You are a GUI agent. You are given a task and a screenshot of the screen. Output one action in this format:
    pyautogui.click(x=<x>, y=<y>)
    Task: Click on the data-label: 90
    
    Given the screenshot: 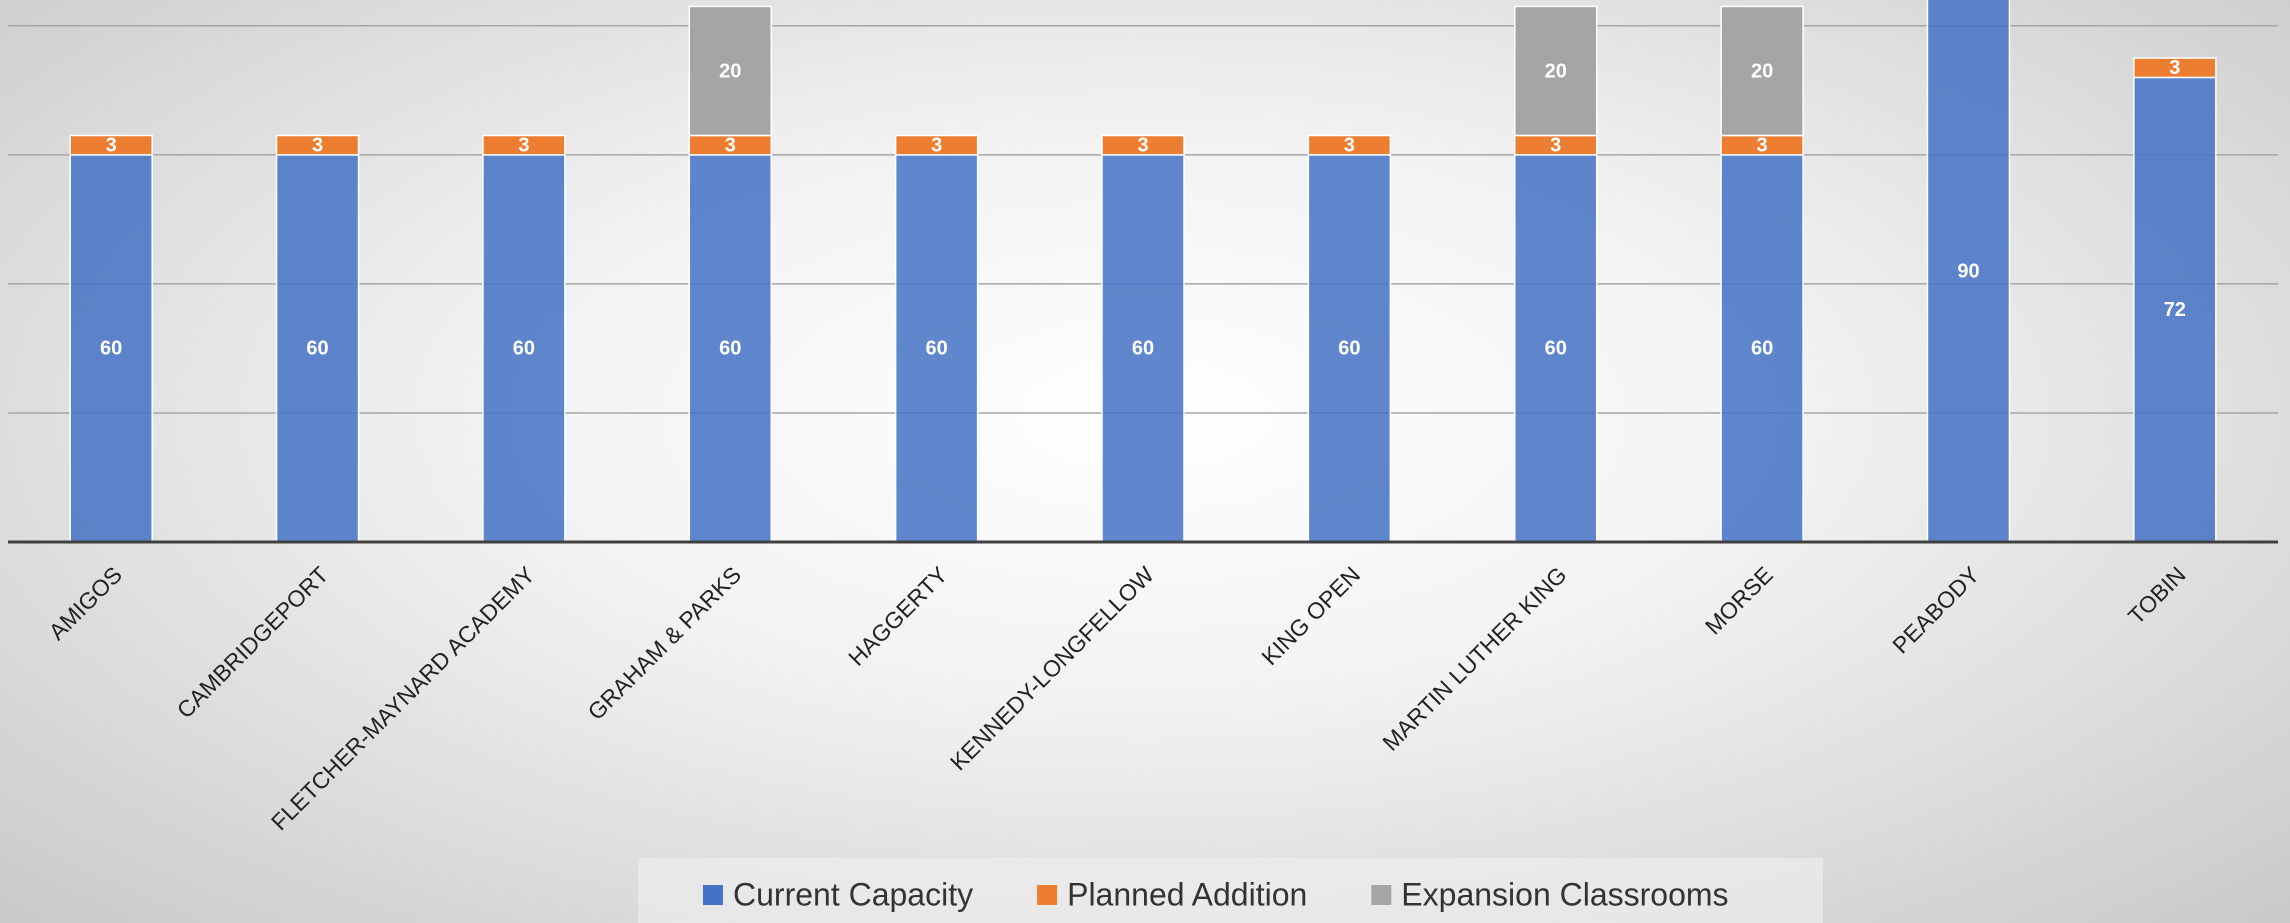 What is the action you would take?
    pyautogui.click(x=1968, y=271)
    